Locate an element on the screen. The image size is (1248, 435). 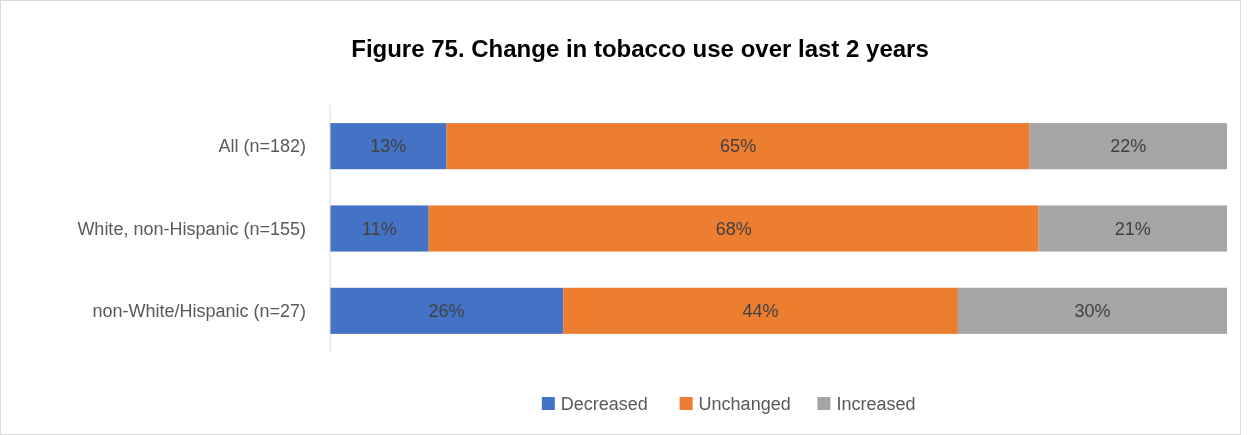
data-label: 30% is located at coordinates (1092, 311).